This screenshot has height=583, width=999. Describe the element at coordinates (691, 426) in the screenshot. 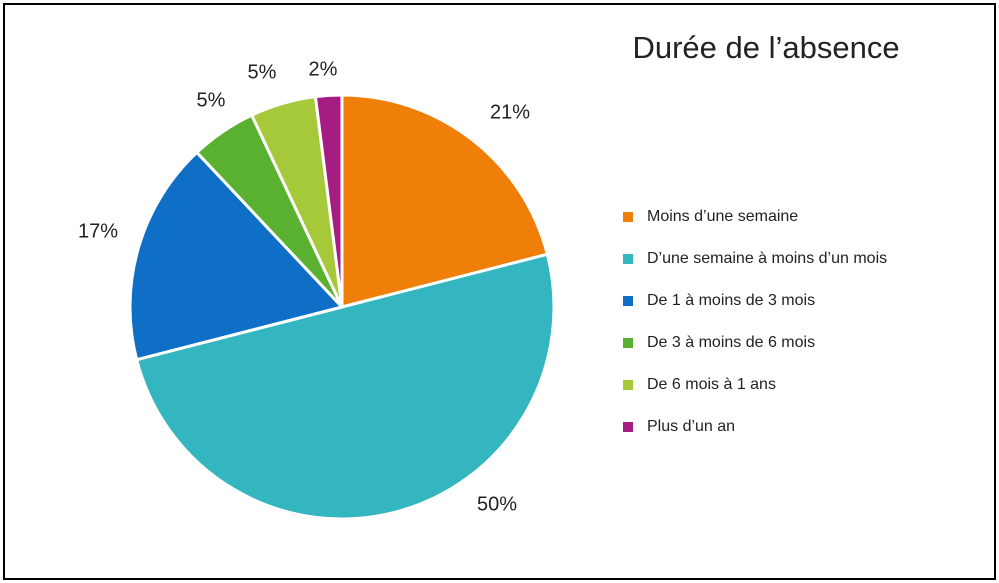

I see `legend-label: Plus d’un an` at that location.